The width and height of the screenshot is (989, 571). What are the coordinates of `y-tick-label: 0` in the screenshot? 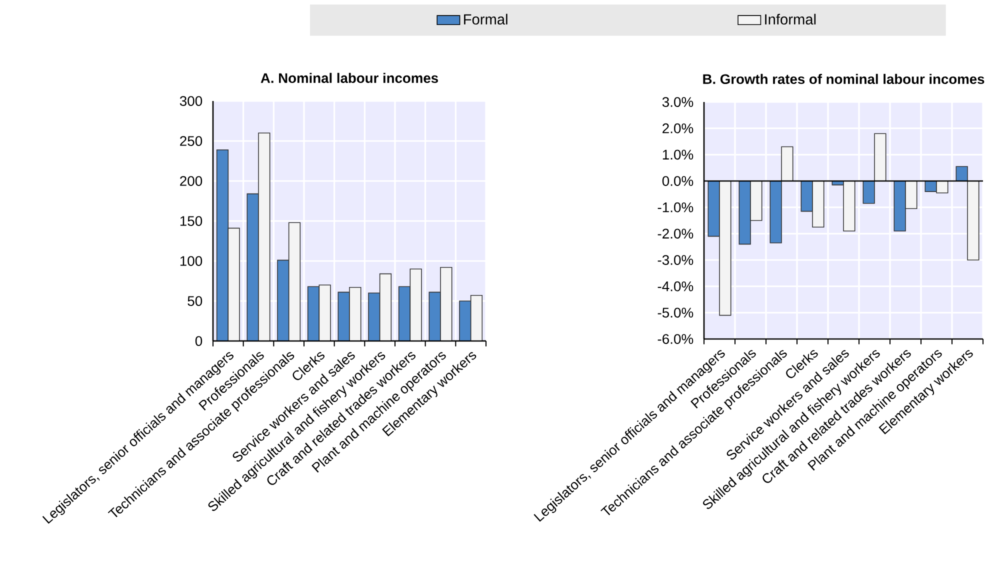 It's located at (198, 341).